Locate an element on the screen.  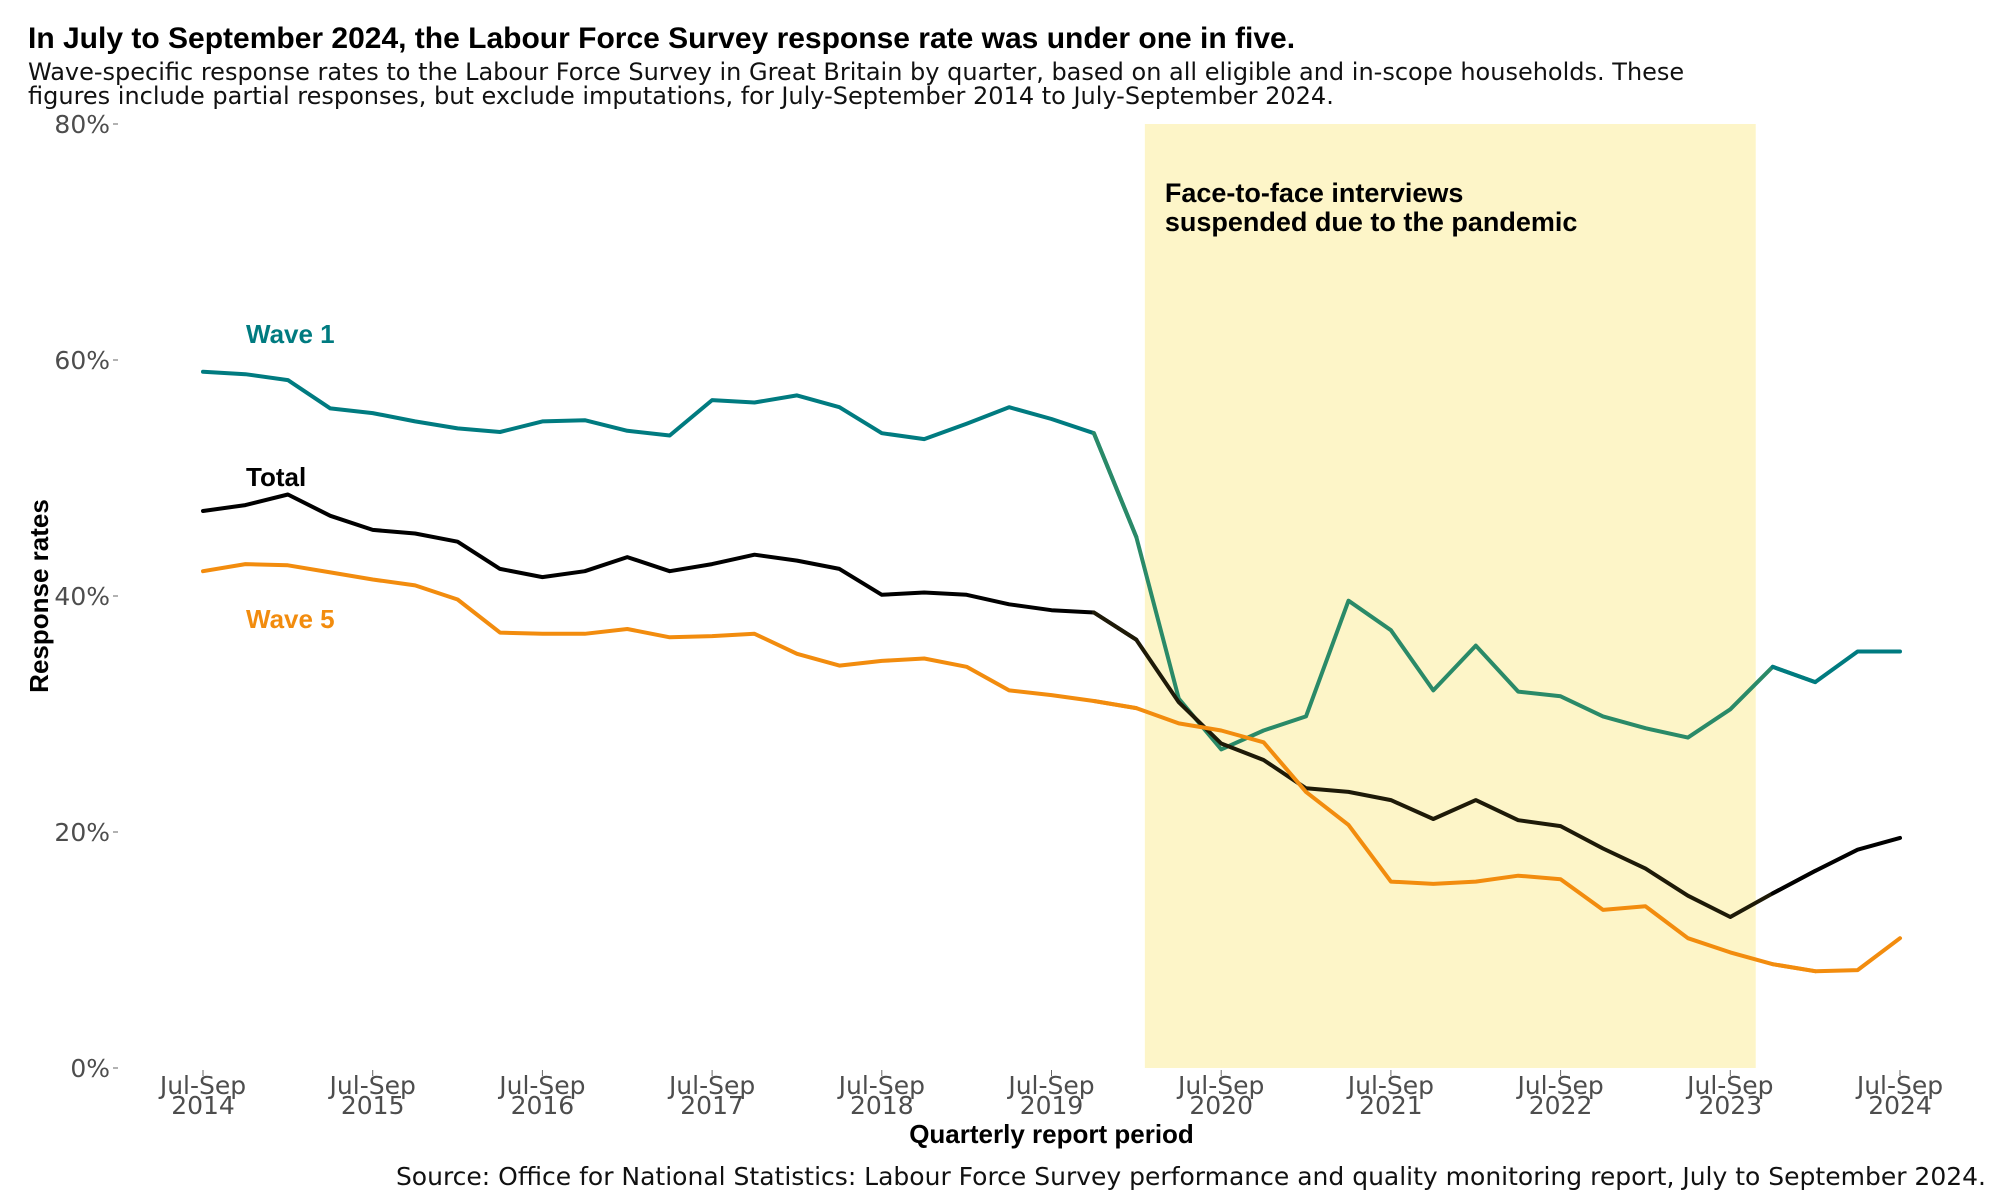
shaded-region-label-line1: Face-to-face interviews is located at coordinates (1314, 193).